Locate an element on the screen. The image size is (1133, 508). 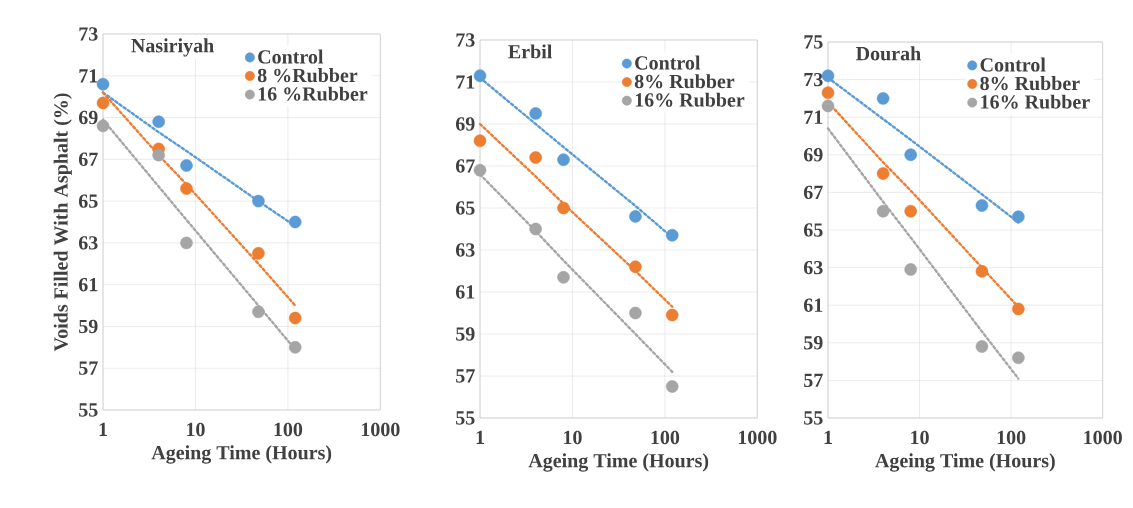
y-axis-title: Voids Filled With Asphalt (%) is located at coordinates (62, 222).